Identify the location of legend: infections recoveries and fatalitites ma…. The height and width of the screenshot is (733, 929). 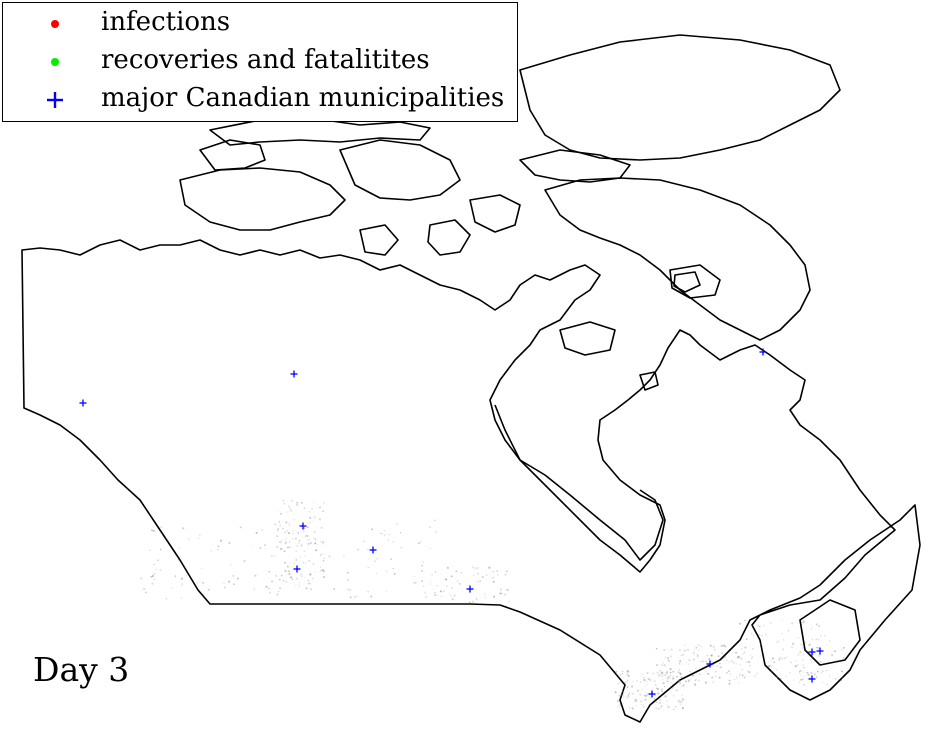
(260, 62).